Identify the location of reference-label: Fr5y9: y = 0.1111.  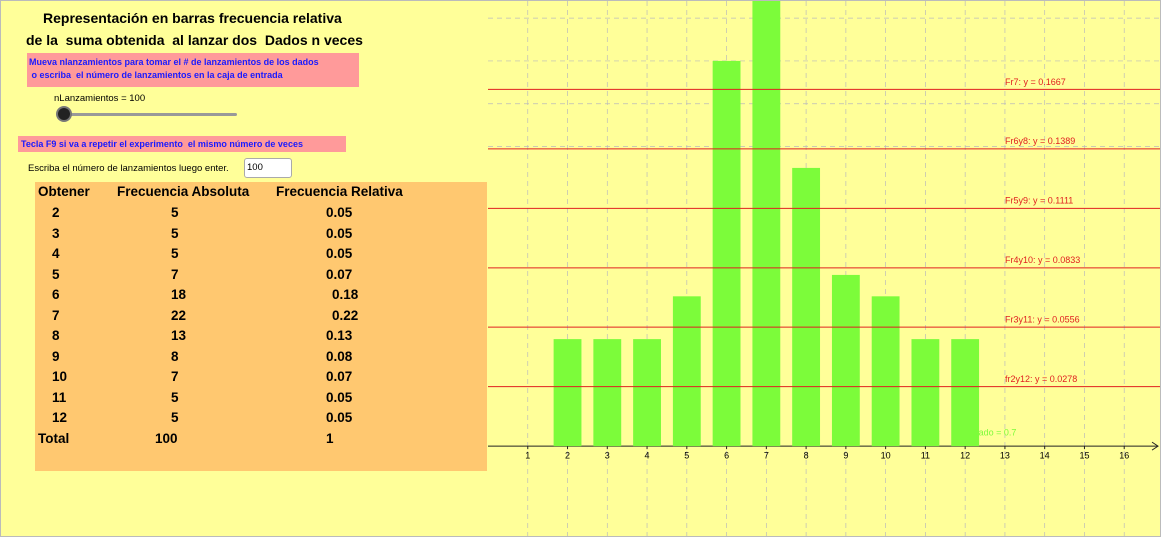
(1039, 201).